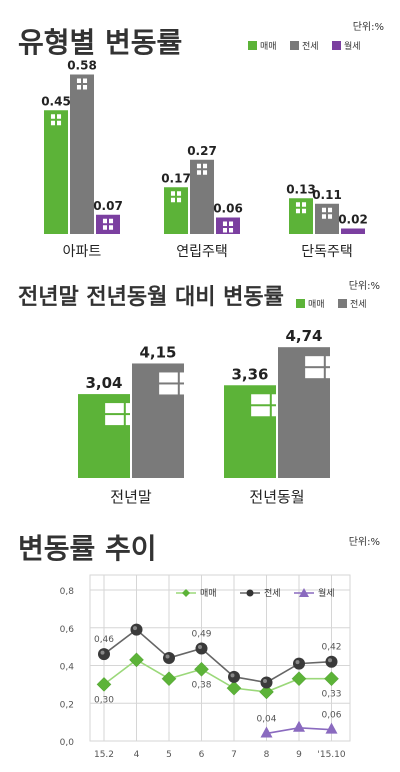 This screenshot has height=772, width=400. Describe the element at coordinates (358, 304) in the screenshot. I see `legend-label: 전세` at that location.